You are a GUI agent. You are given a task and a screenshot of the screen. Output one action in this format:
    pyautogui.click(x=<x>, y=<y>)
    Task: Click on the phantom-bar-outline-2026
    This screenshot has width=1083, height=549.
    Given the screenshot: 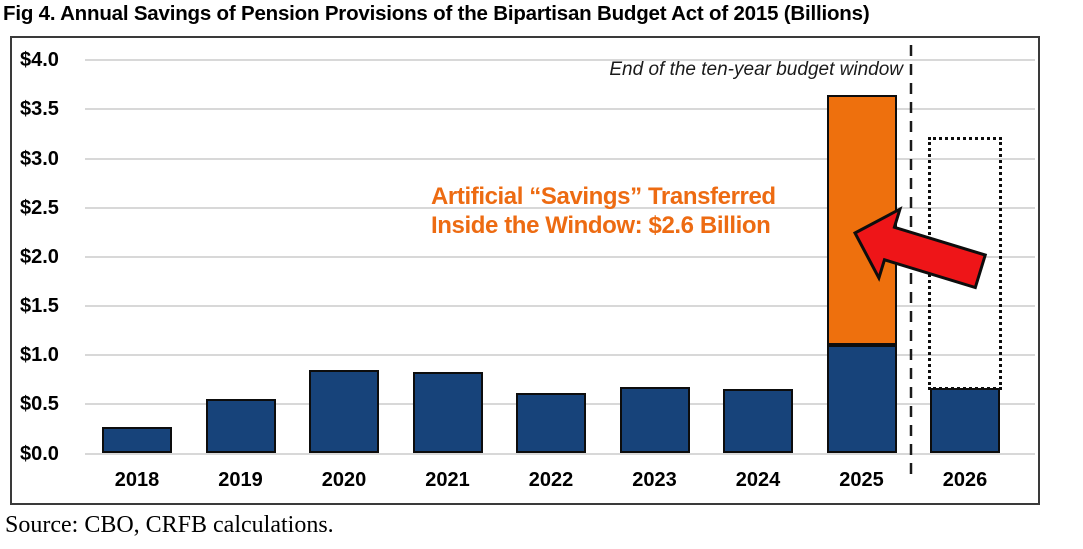 What is the action you would take?
    pyautogui.click(x=965, y=263)
    